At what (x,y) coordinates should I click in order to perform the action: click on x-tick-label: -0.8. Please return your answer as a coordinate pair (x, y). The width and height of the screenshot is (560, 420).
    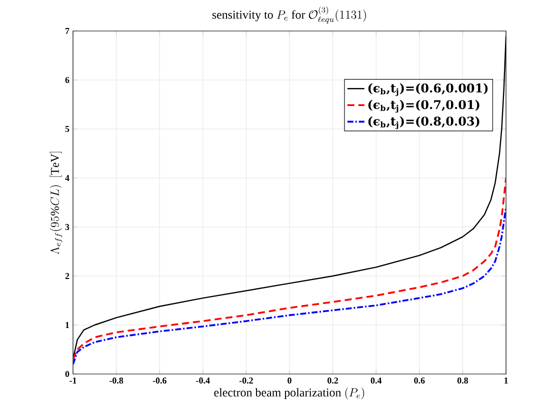
    Looking at the image, I should click on (117, 381).